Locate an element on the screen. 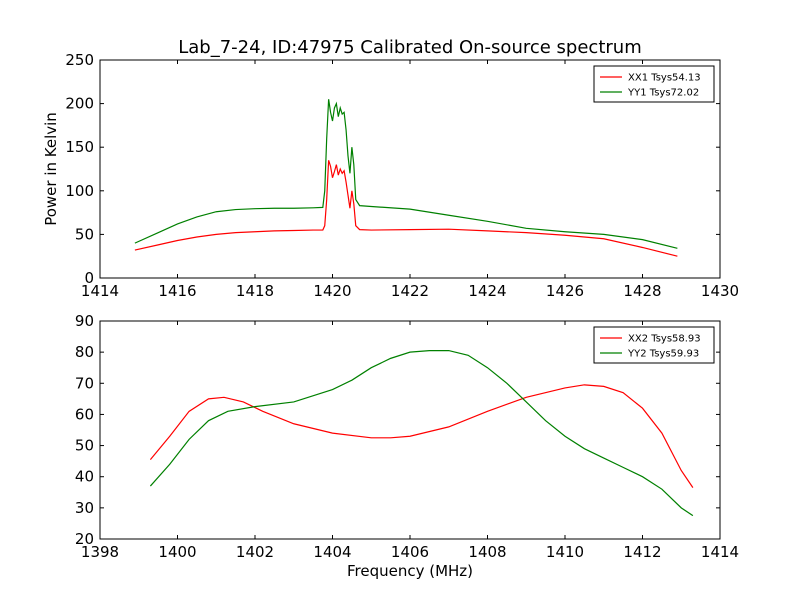 This screenshot has height=600, width=800. y-tick-label: 150 is located at coordinates (79, 147).